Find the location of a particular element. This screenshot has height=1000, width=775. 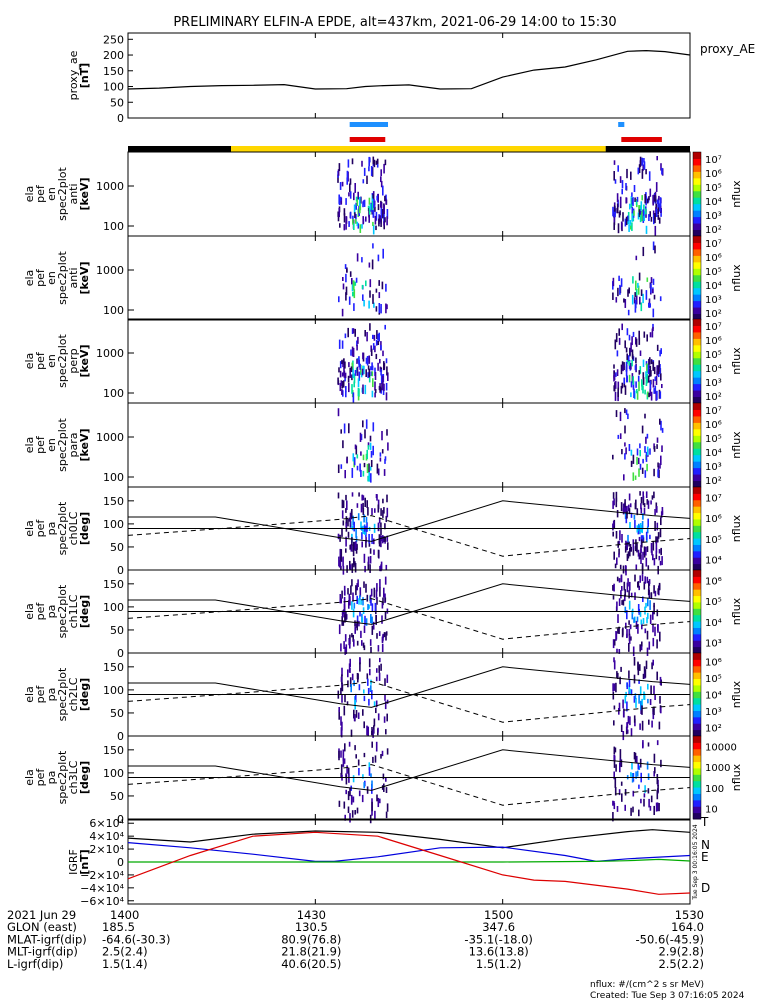

y-axis-label-line: pa is located at coordinates (51, 778).